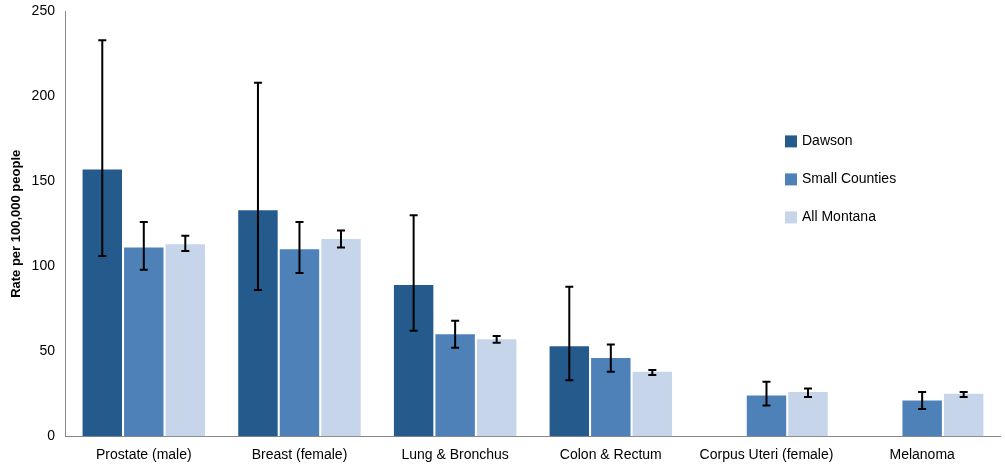  I want to click on x-tick-label: Colon & Rectum, so click(610, 454).